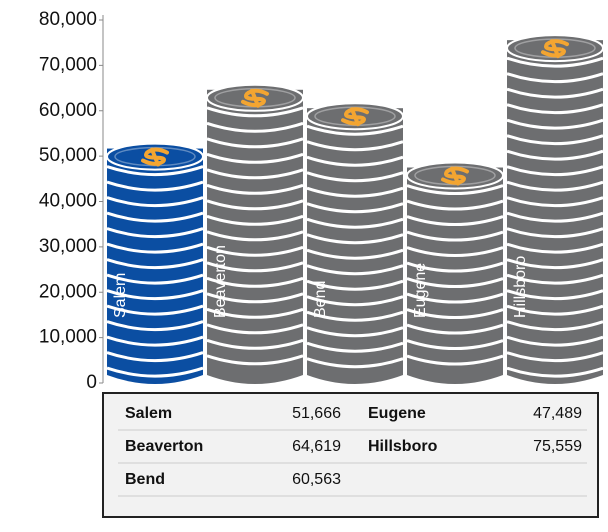  Describe the element at coordinates (145, 479) in the screenshot. I see `table-name: Bend` at that location.